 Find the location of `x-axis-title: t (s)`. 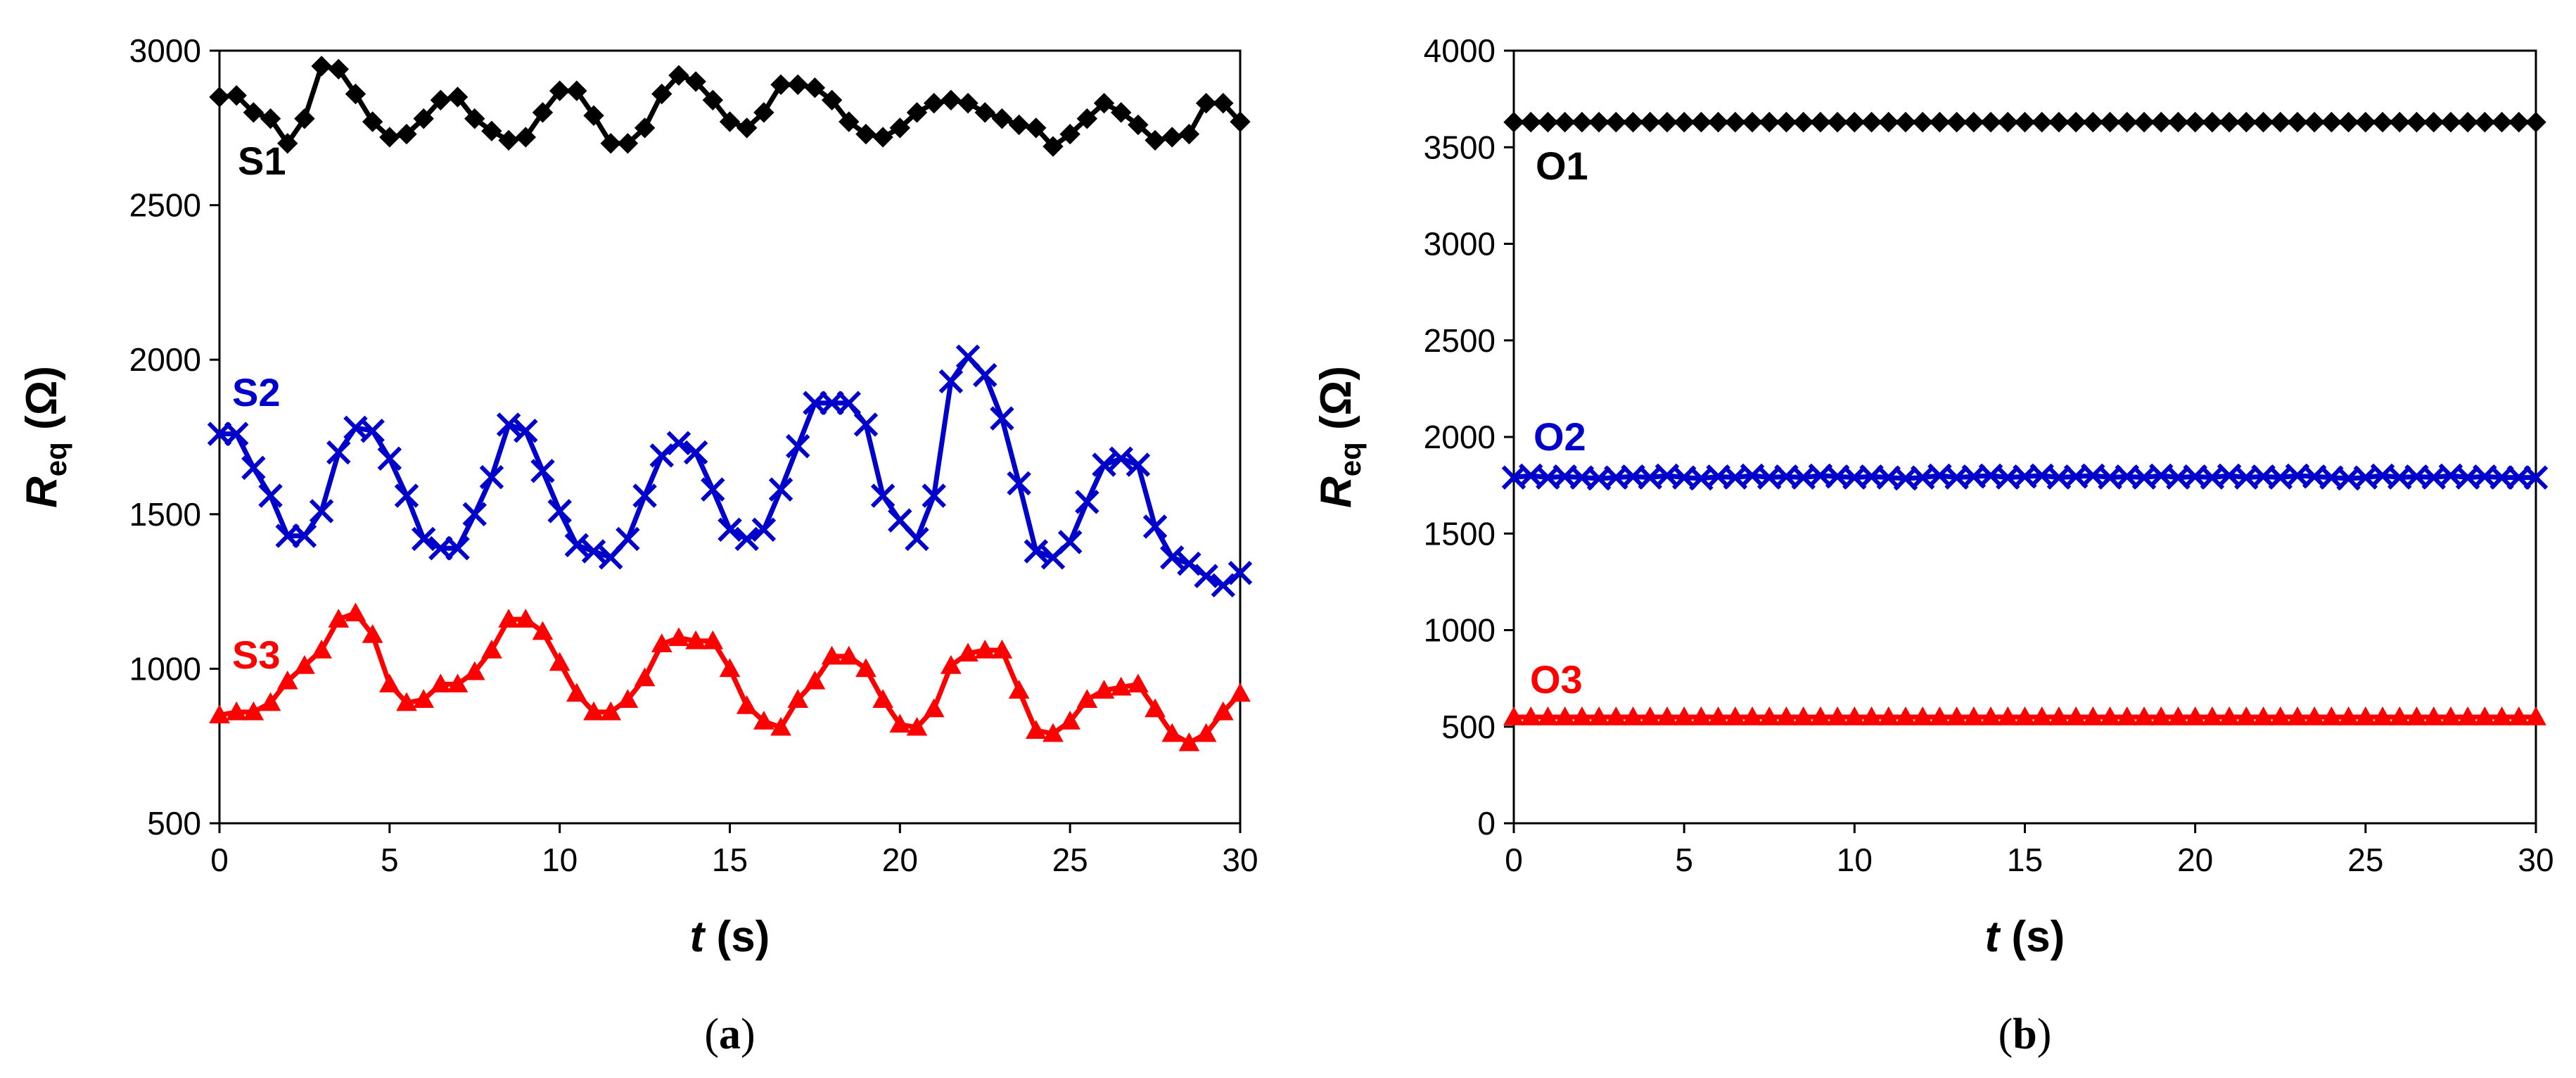

x-axis-title: t (s) is located at coordinates (2025, 937).